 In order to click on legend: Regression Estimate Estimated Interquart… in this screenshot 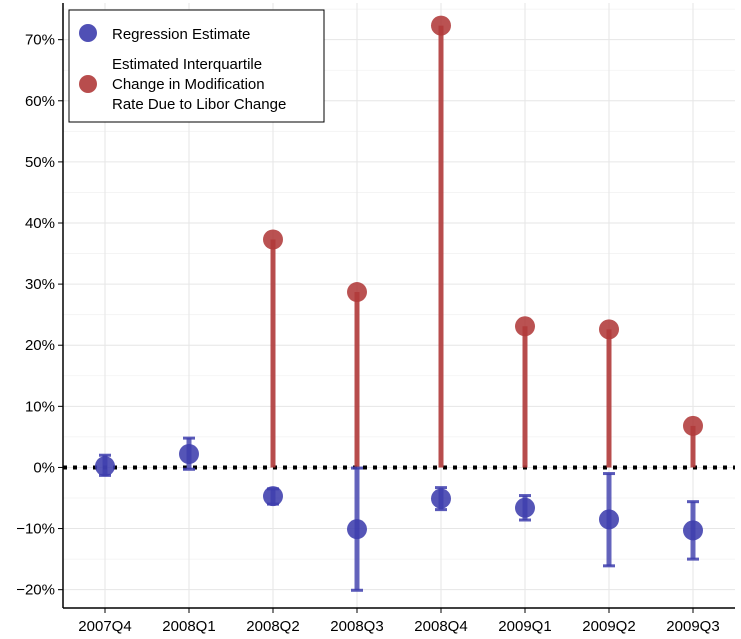, I will do `click(196, 66)`.